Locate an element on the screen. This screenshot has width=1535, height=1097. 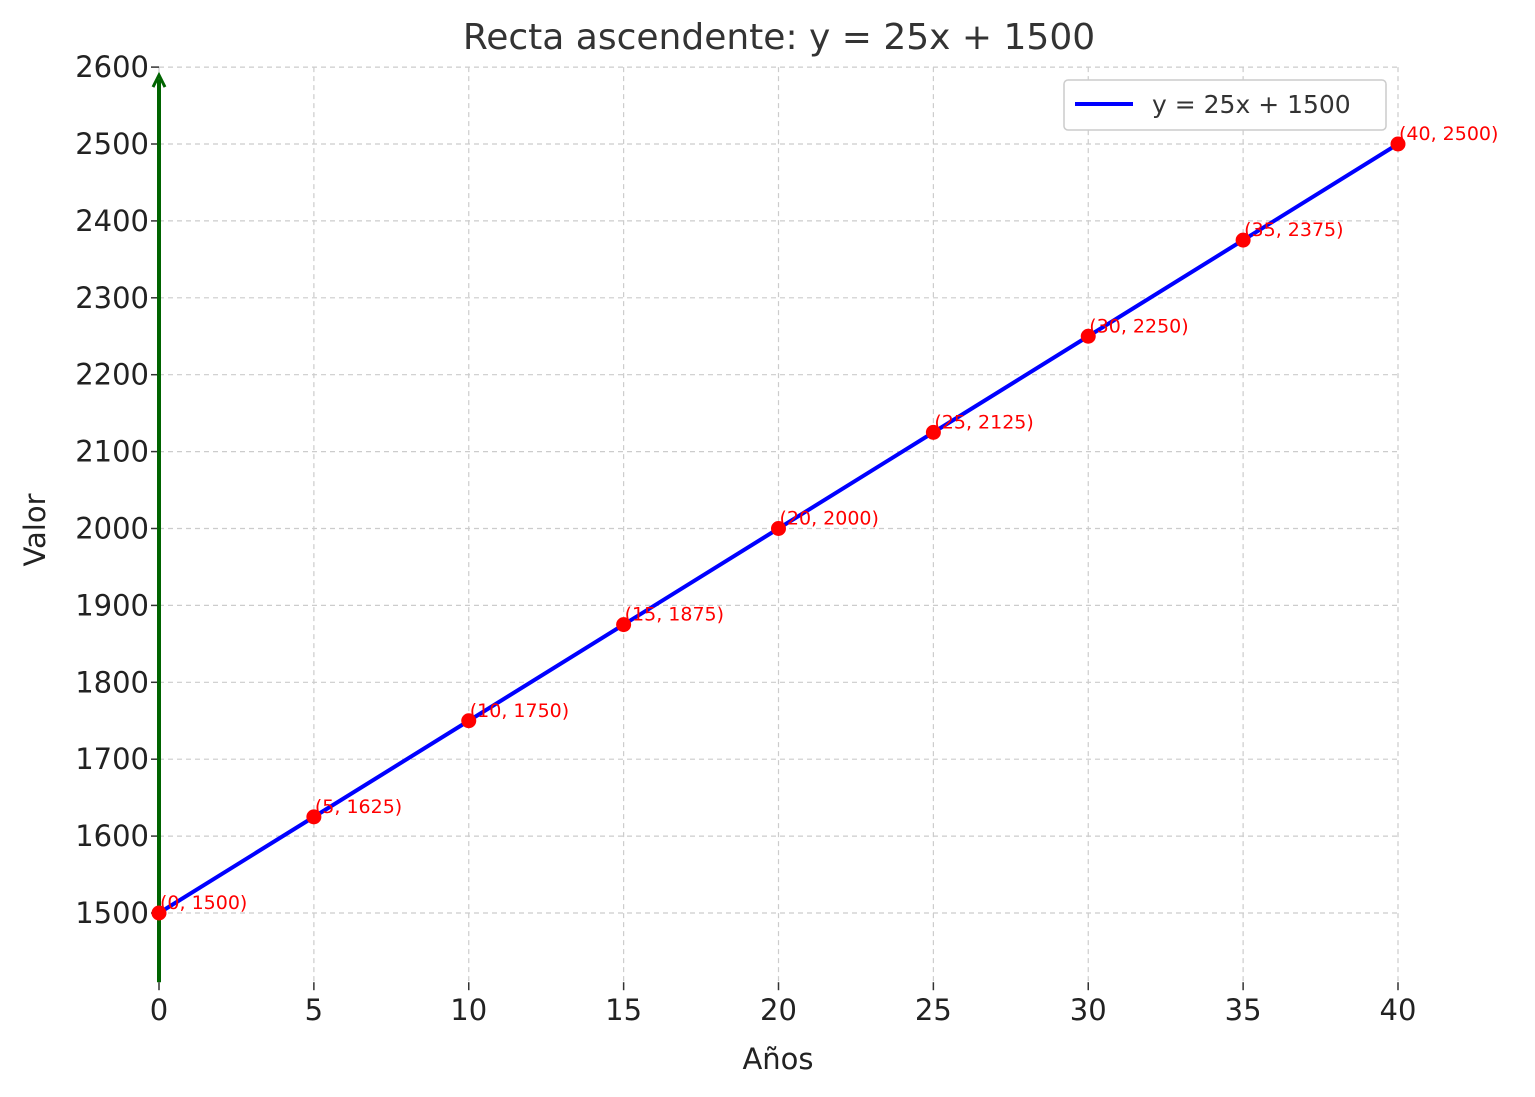
x-tick-label: 25 is located at coordinates (933, 1010).